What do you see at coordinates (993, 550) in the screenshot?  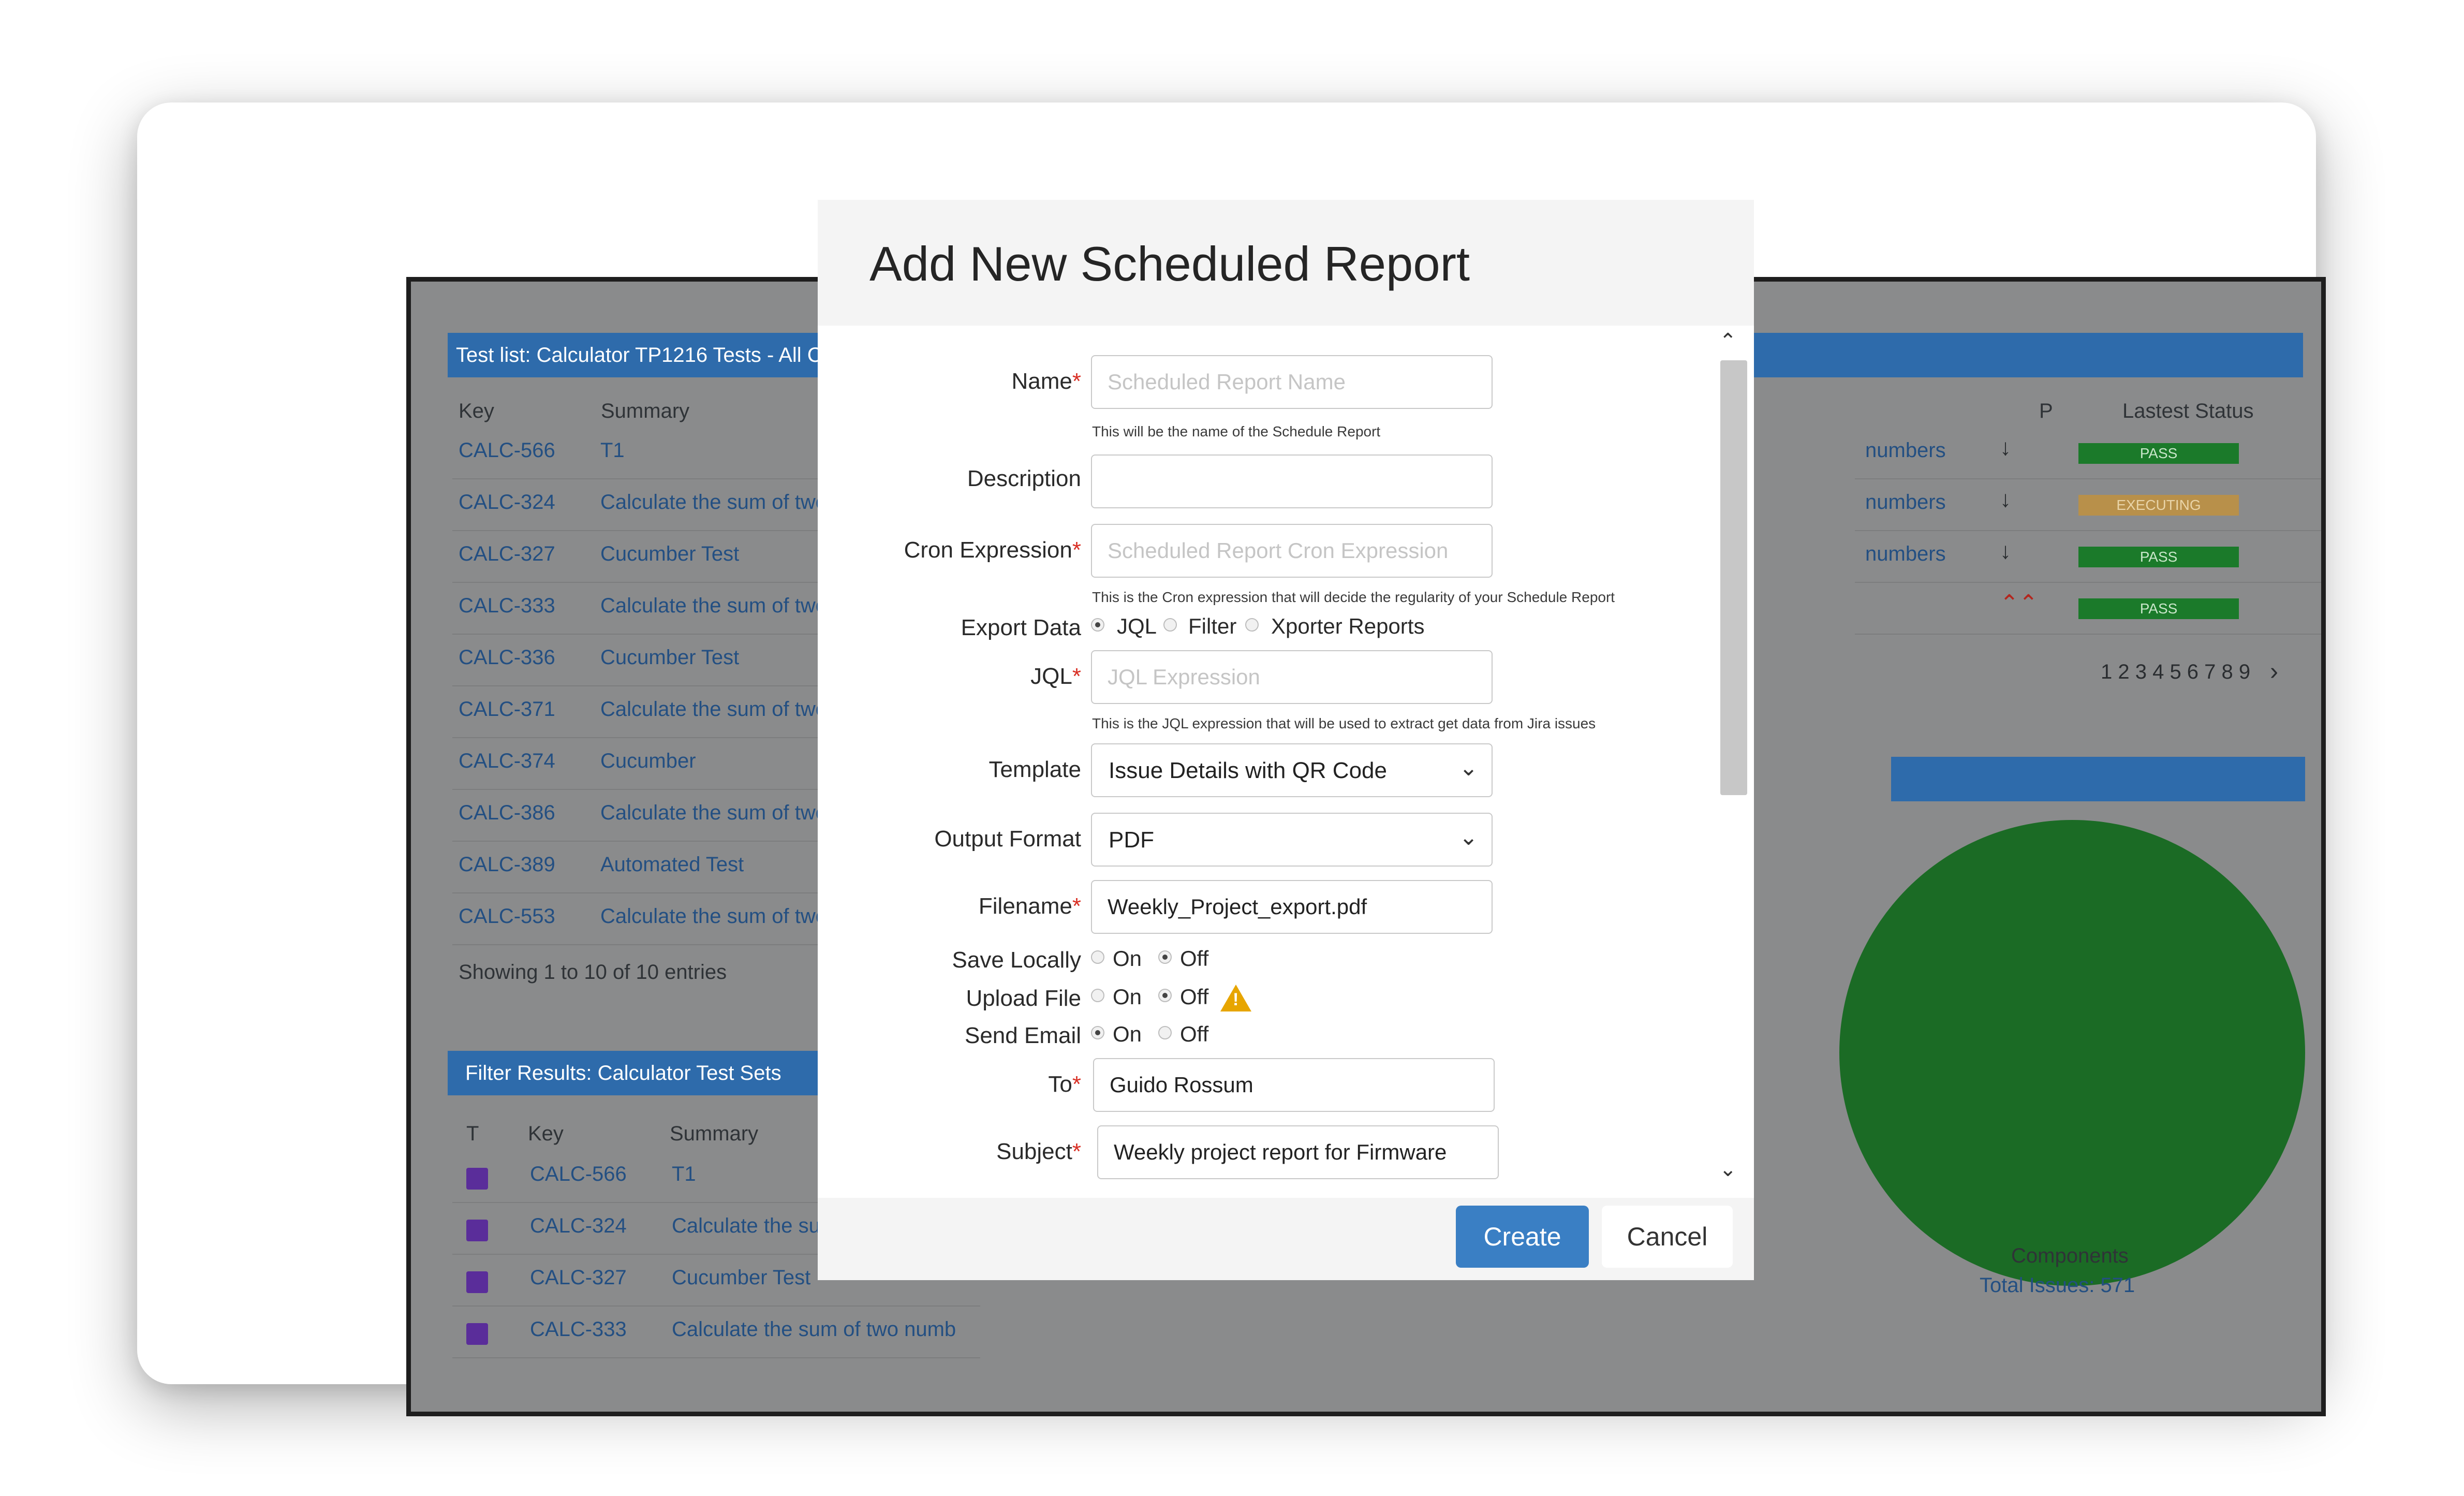 I see `cron-label: Cron Expression*` at bounding box center [993, 550].